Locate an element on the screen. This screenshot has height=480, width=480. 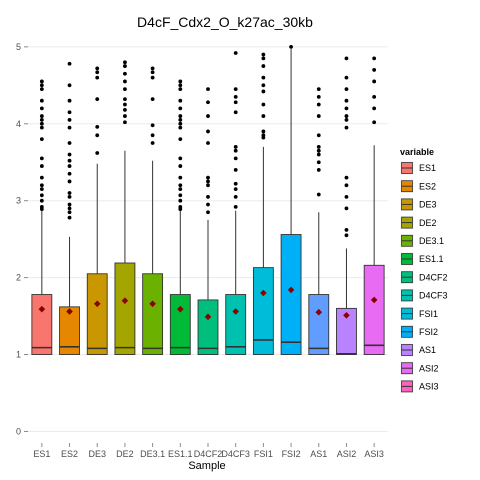
legend-title: variable is located at coordinates (417, 152).